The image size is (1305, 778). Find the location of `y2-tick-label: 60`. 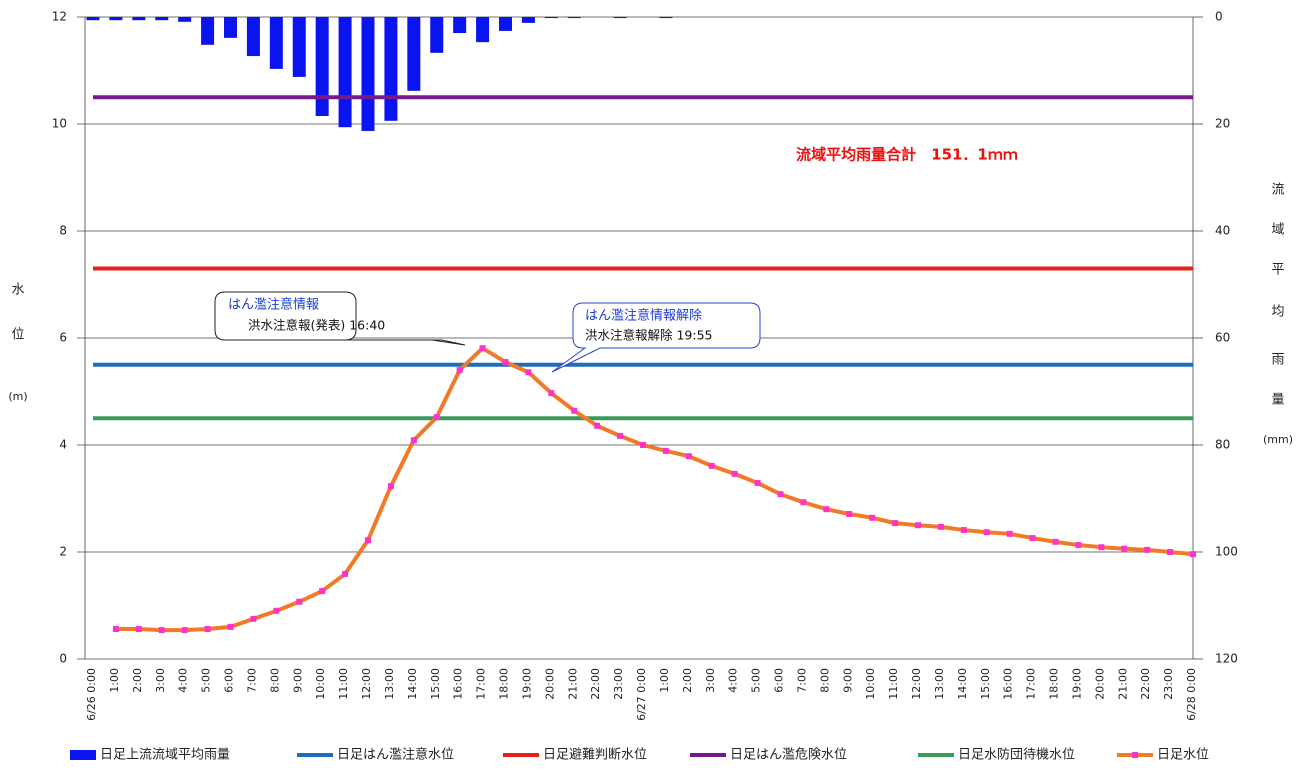

y2-tick-label: 60 is located at coordinates (1222, 338).